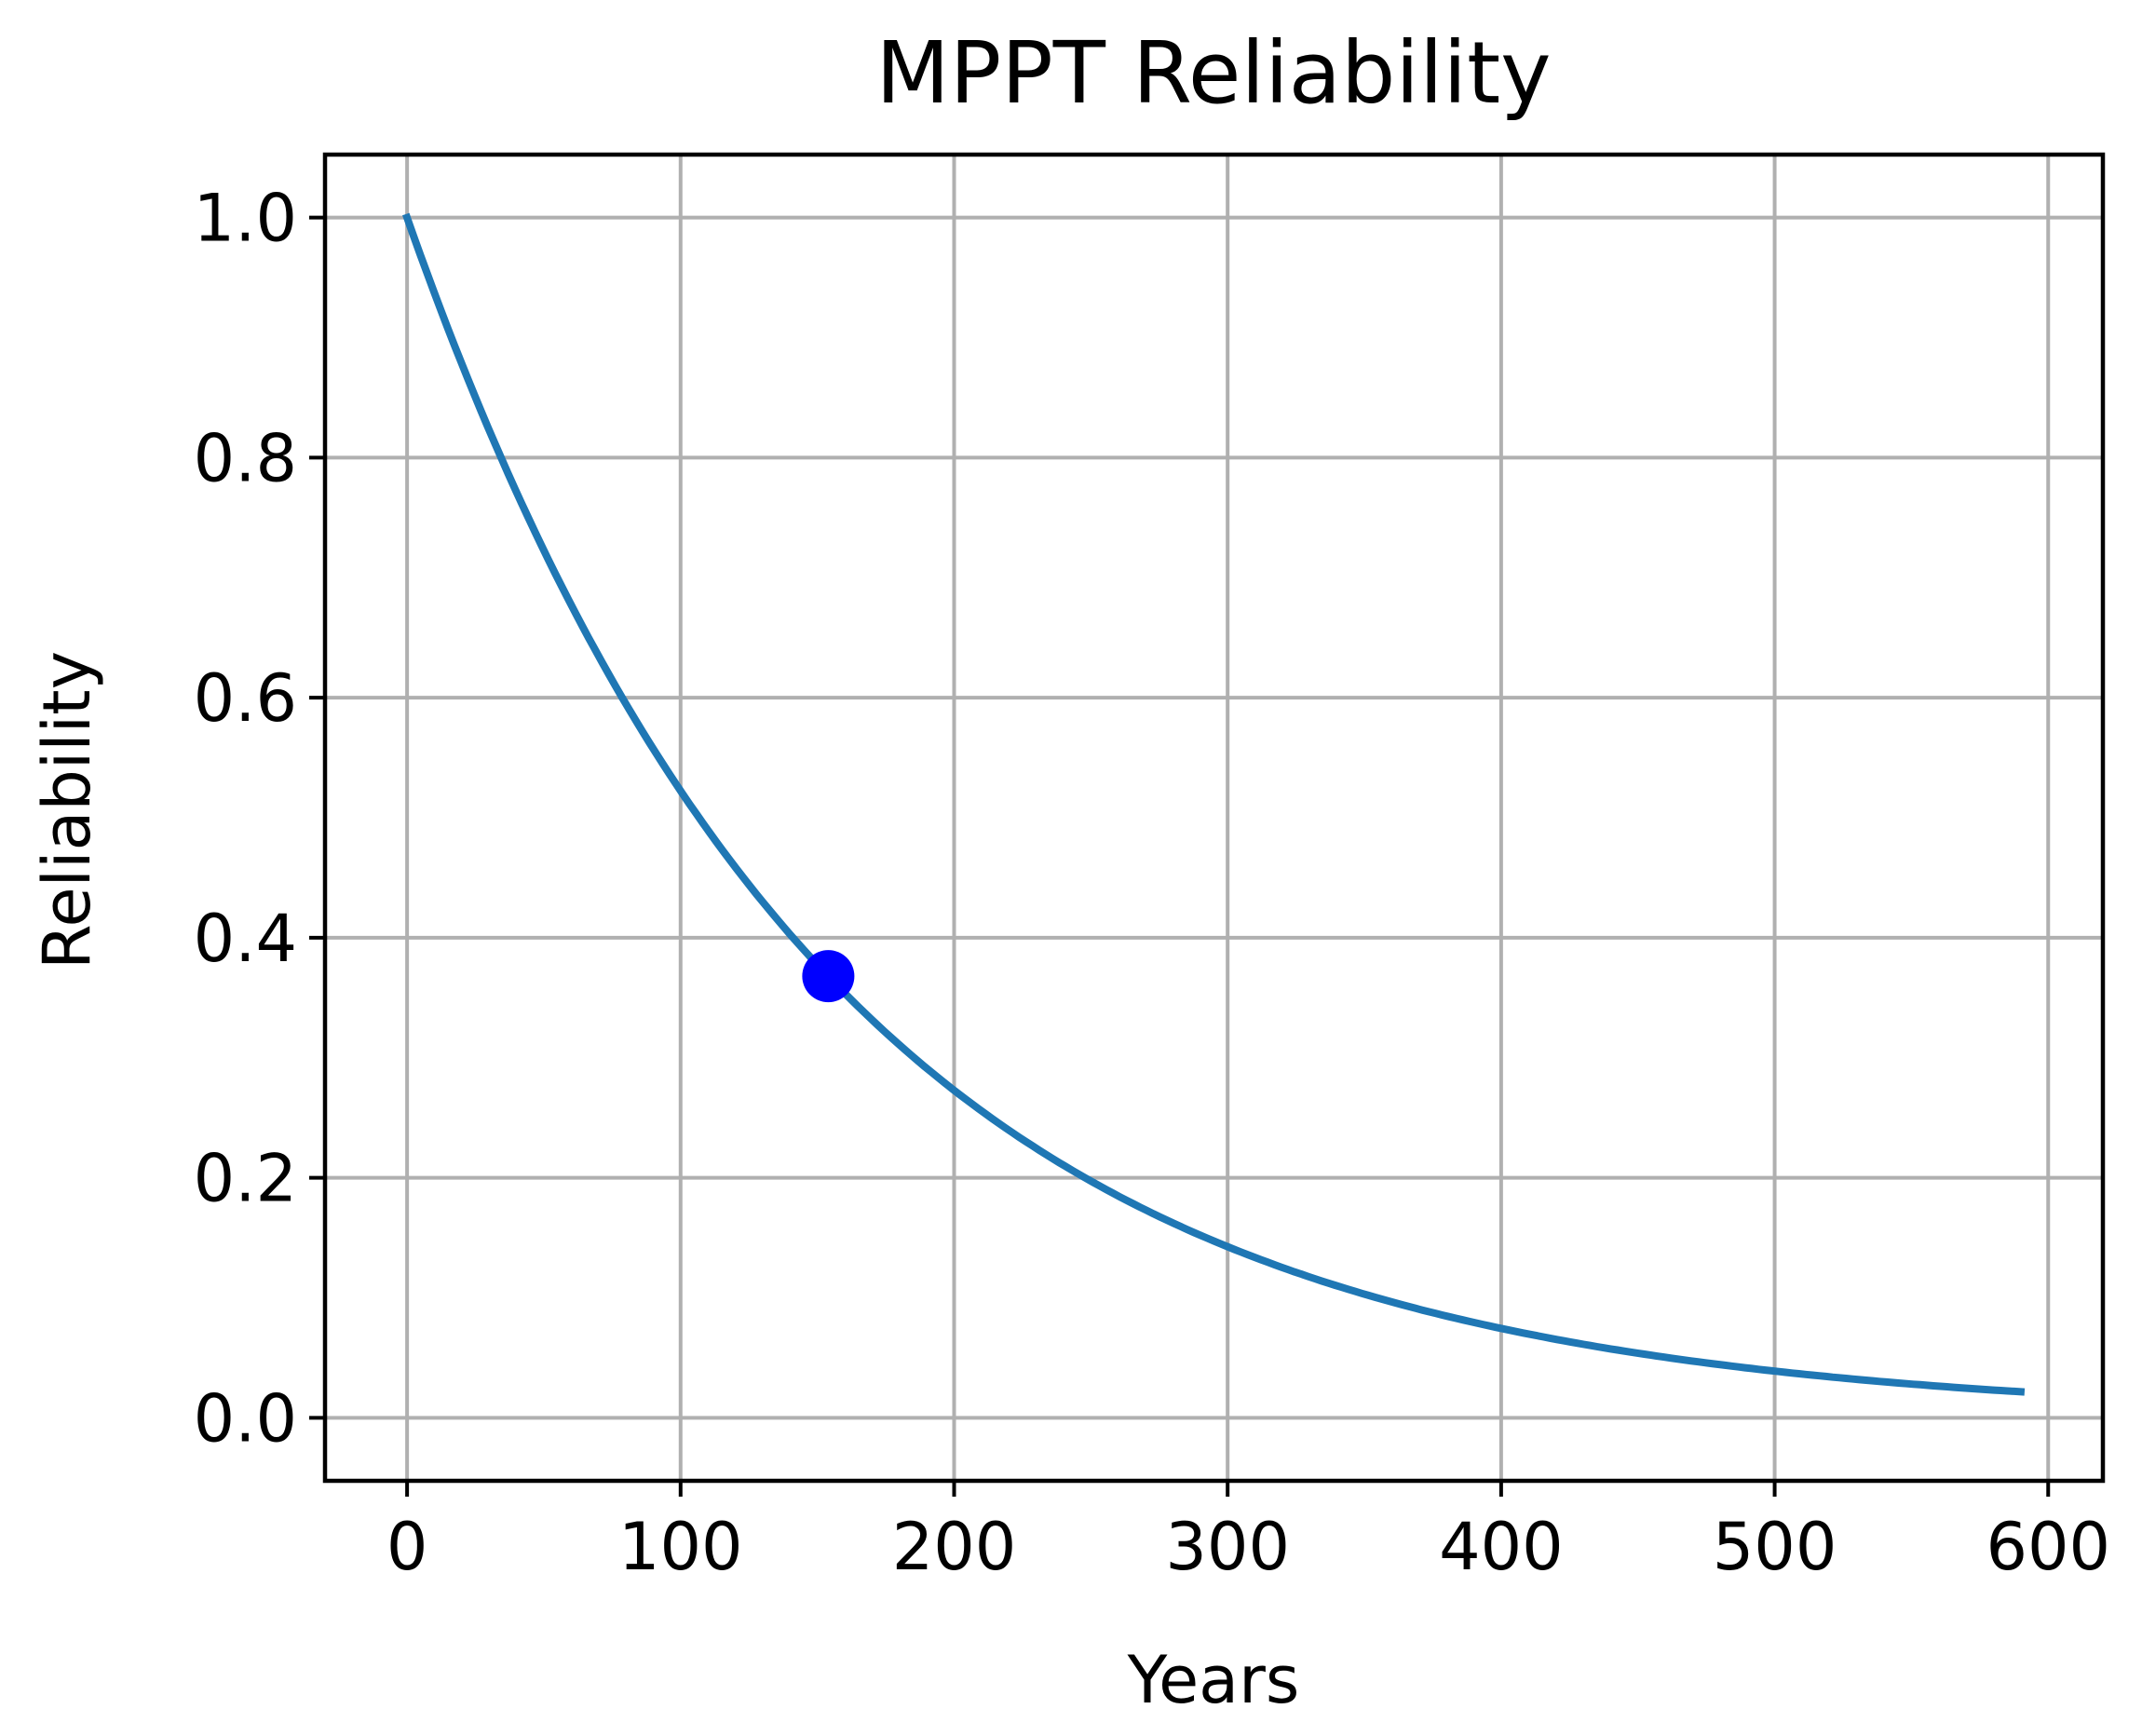 Image resolution: width=2142 pixels, height=1736 pixels. What do you see at coordinates (245, 458) in the screenshot?
I see `y-tick-label: 0.8` at bounding box center [245, 458].